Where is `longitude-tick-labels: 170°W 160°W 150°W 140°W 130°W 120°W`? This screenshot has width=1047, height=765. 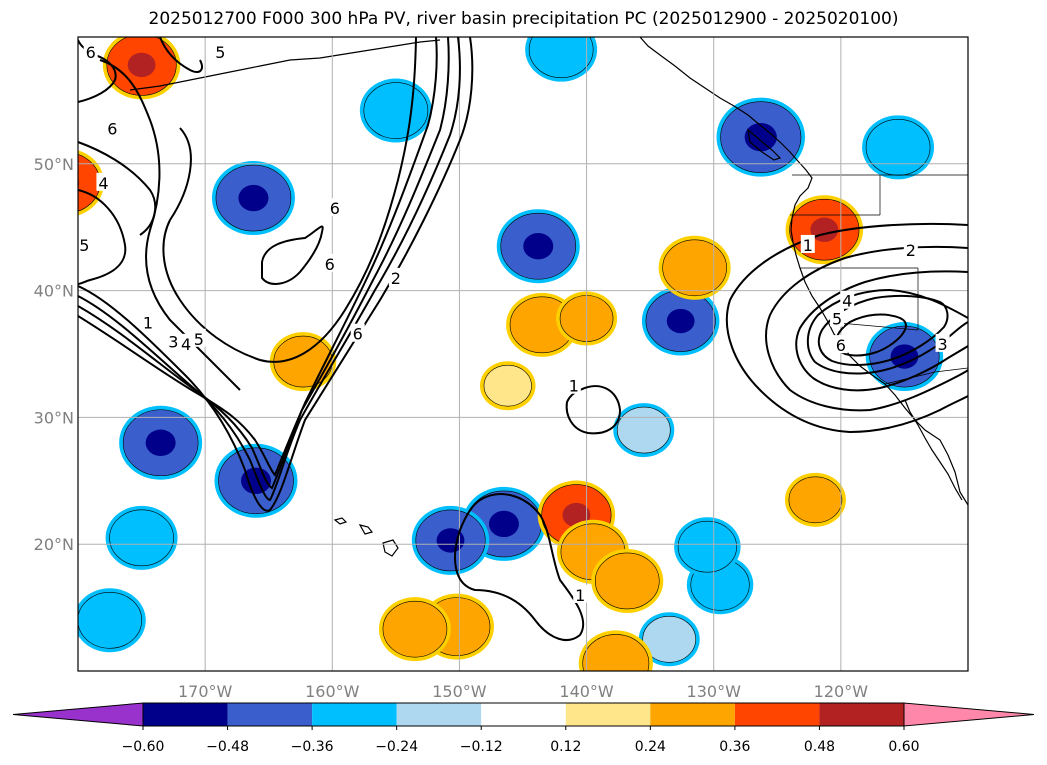 longitude-tick-labels: 170°W 160°W 150°W 140°W 130°W 120°W is located at coordinates (523, 691).